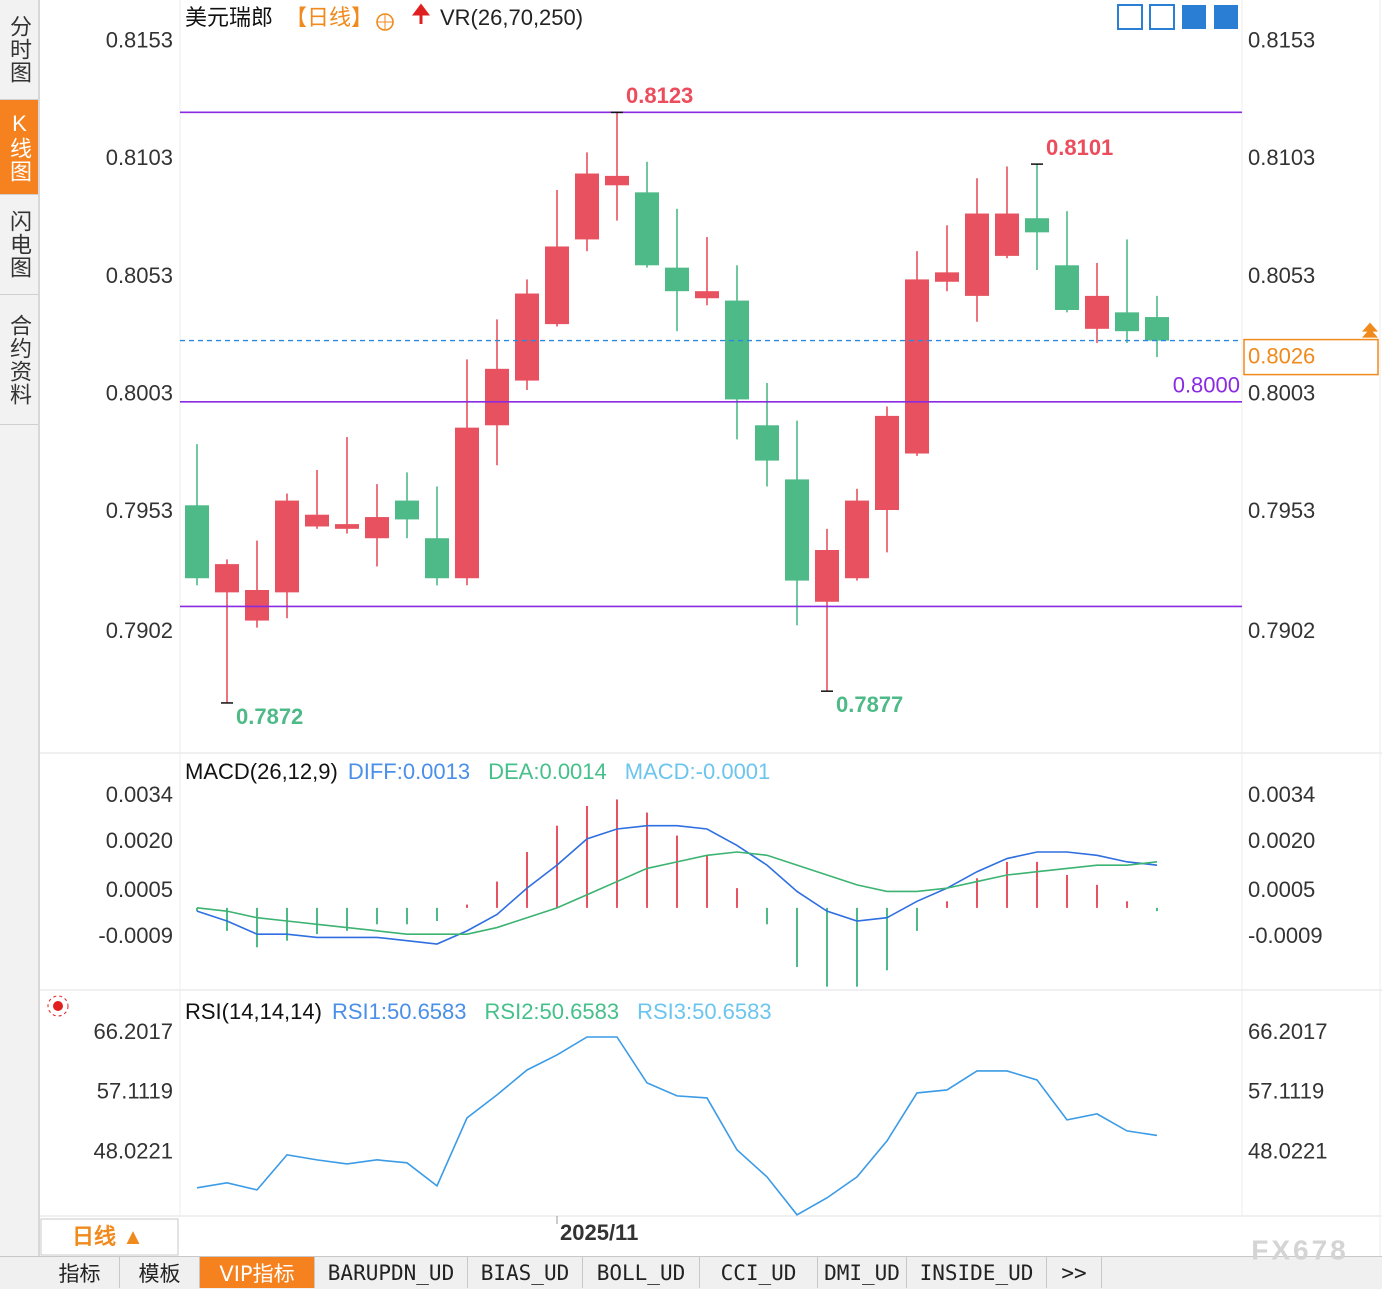  I want to click on side-tab: 合约资料, so click(19, 360).